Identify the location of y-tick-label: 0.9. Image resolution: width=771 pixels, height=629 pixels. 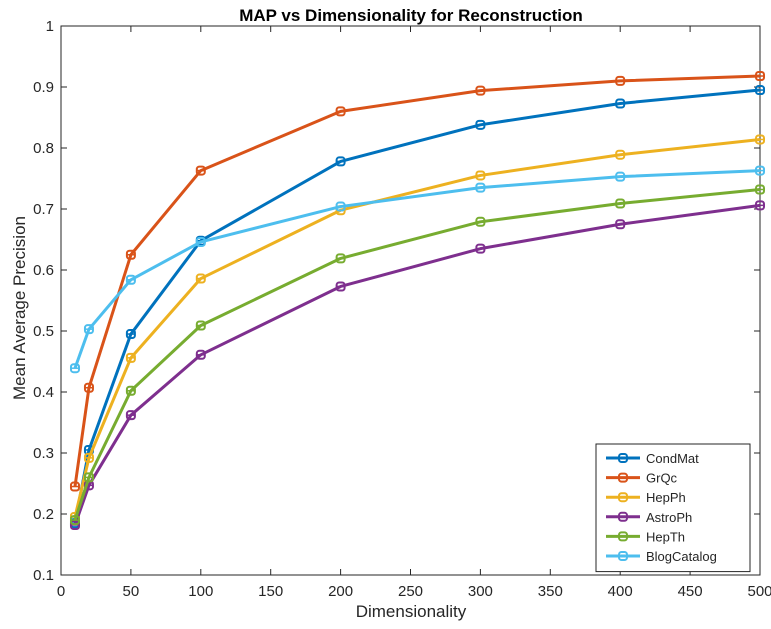
(43, 87).